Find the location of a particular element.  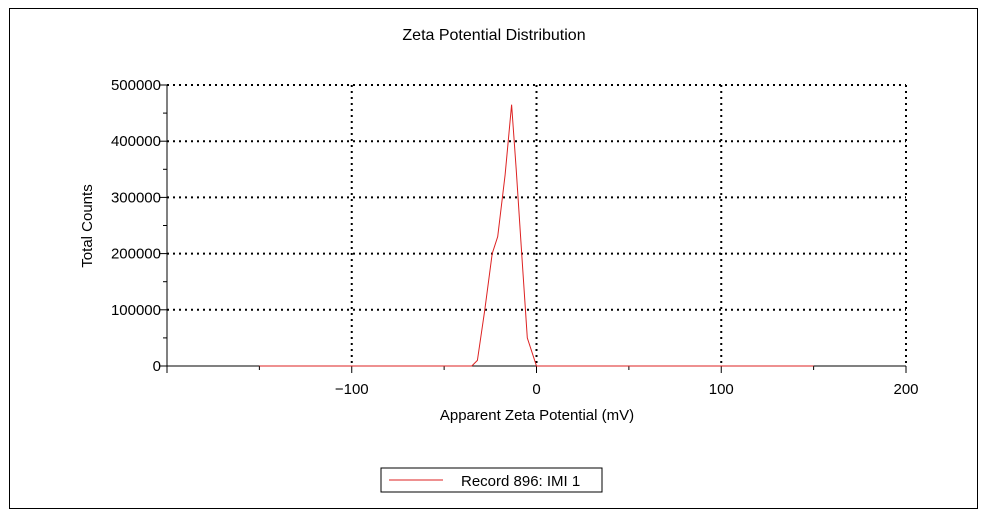

legend-entry: Record 896: IMI 1 is located at coordinates (520, 481).